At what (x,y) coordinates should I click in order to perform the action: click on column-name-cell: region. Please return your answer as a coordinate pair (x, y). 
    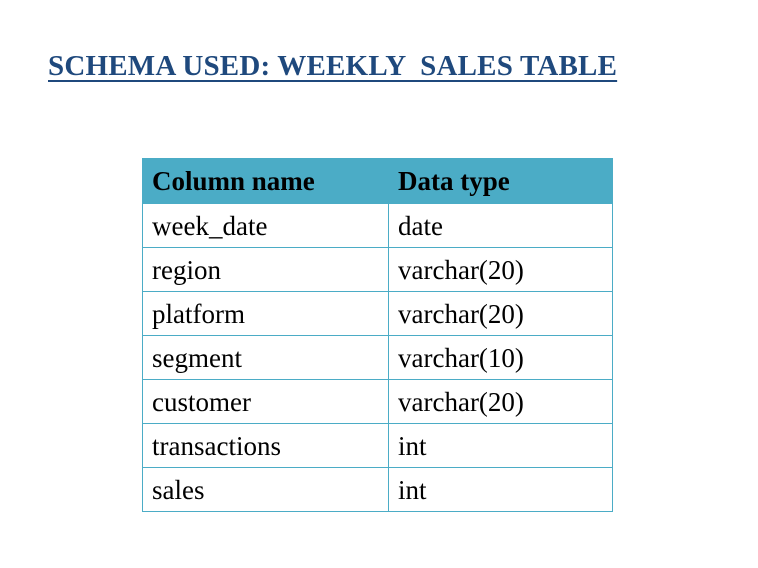
    Looking at the image, I should click on (265, 269).